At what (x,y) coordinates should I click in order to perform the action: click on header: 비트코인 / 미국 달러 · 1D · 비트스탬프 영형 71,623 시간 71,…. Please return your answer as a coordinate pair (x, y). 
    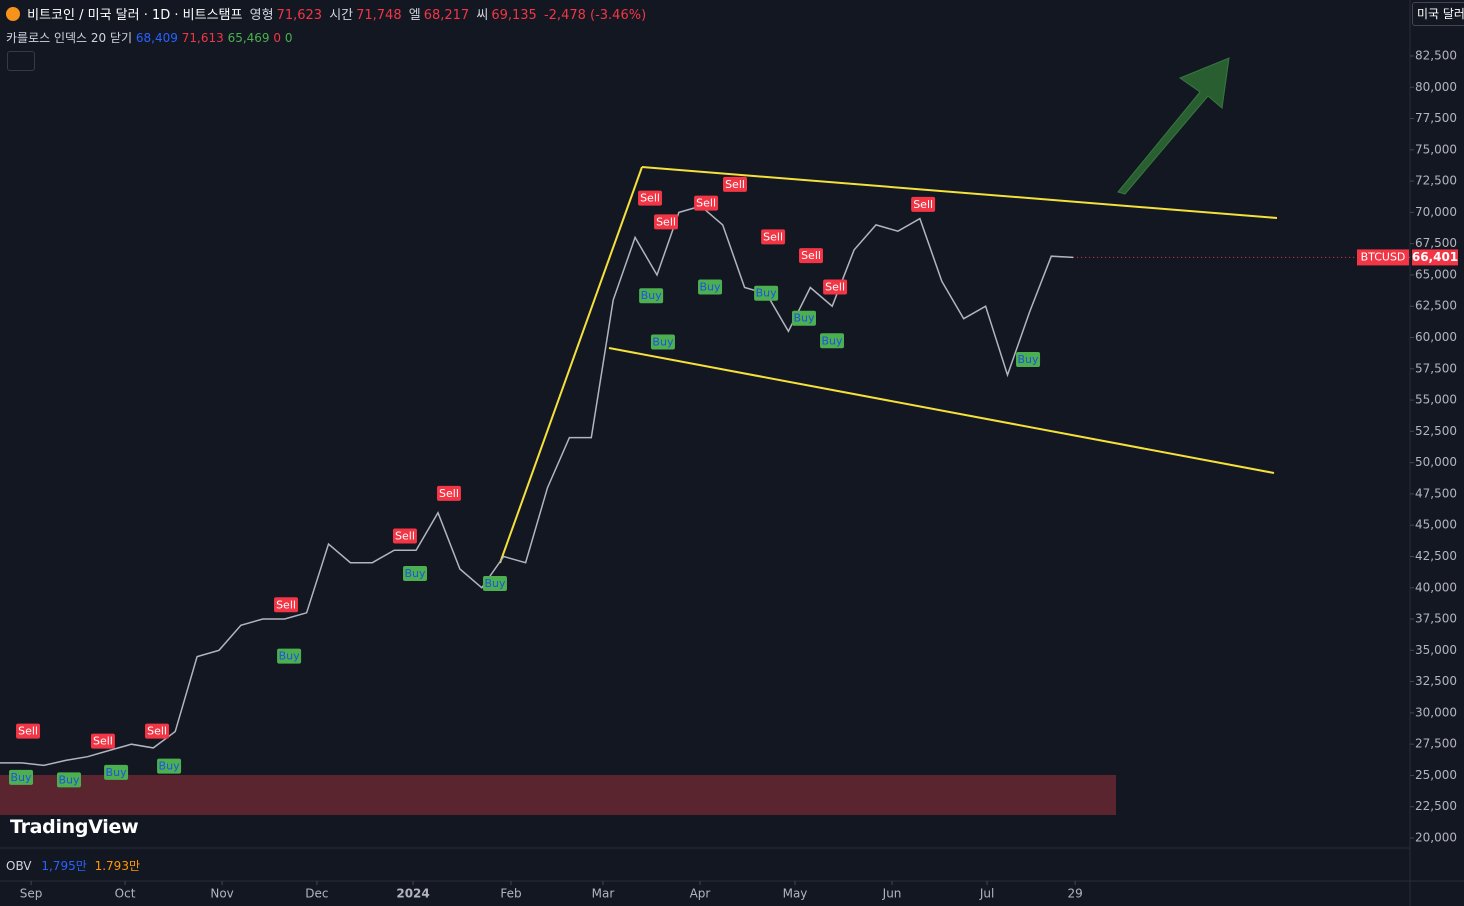
    Looking at the image, I should click on (327, 13).